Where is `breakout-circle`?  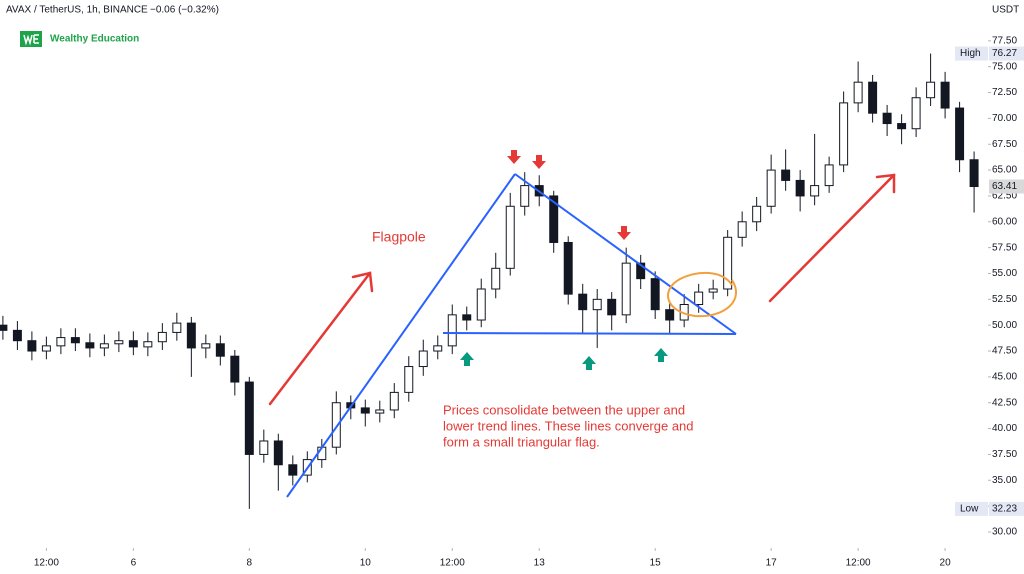
breakout-circle is located at coordinates (702, 294).